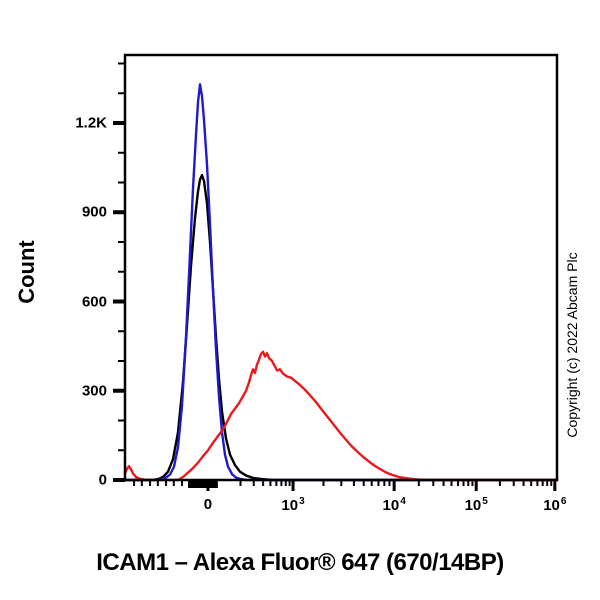 The image size is (600, 600). I want to click on x-axis-title-wrap: ICAM1 – Alexa Fluor® 647 (670/14BP), so click(300, 563).